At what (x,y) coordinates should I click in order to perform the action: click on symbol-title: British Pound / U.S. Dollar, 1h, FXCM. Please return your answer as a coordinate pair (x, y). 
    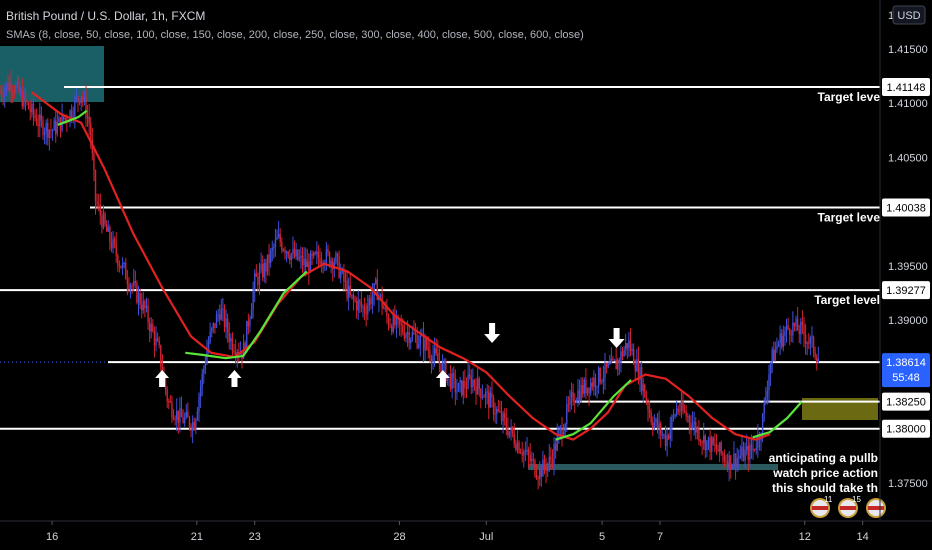
    Looking at the image, I should click on (106, 16).